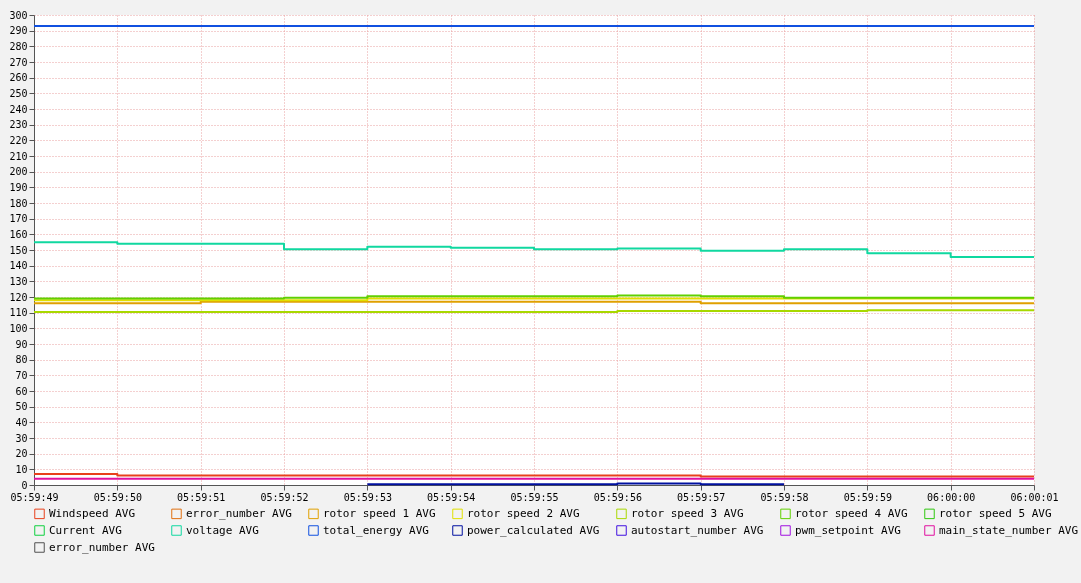 The height and width of the screenshot is (583, 1081). I want to click on y-tick-label: 10, so click(21, 469).